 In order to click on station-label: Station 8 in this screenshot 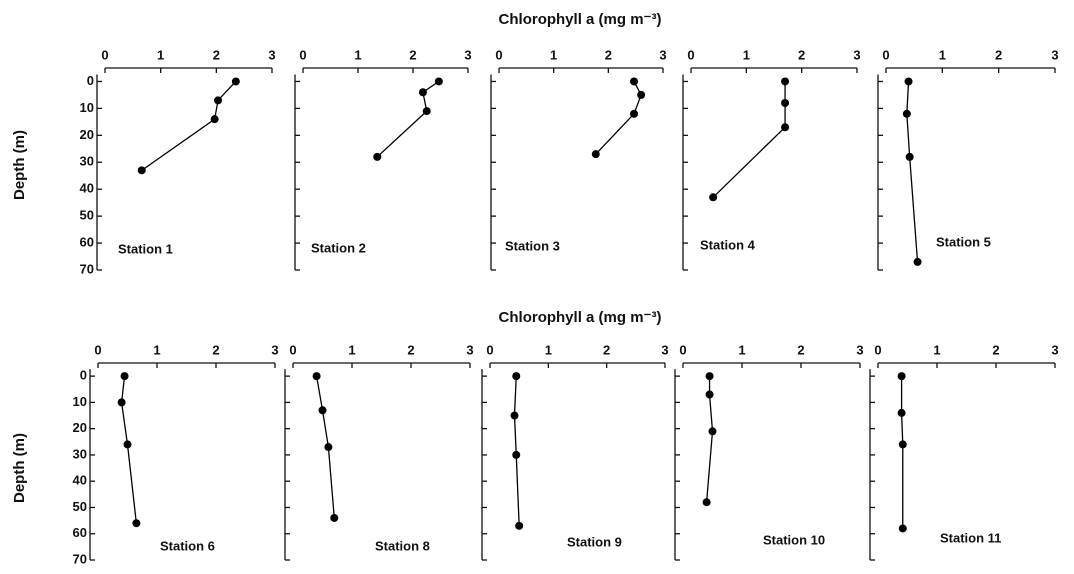, I will do `click(402, 545)`.